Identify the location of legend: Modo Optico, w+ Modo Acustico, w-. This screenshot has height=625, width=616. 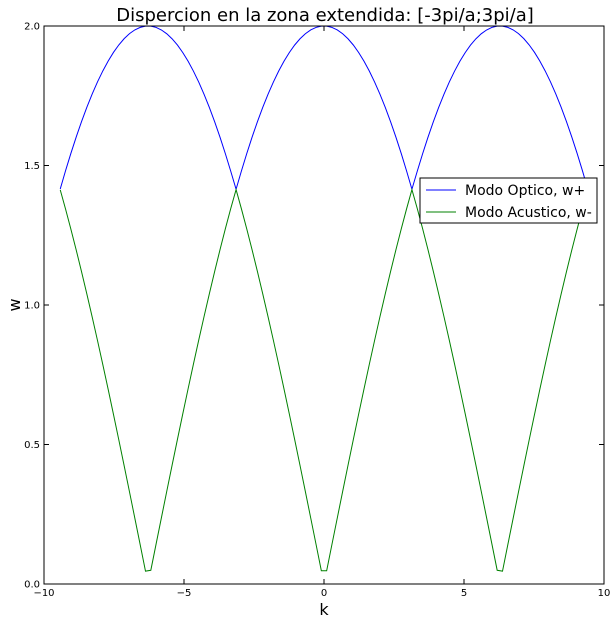
(508, 200).